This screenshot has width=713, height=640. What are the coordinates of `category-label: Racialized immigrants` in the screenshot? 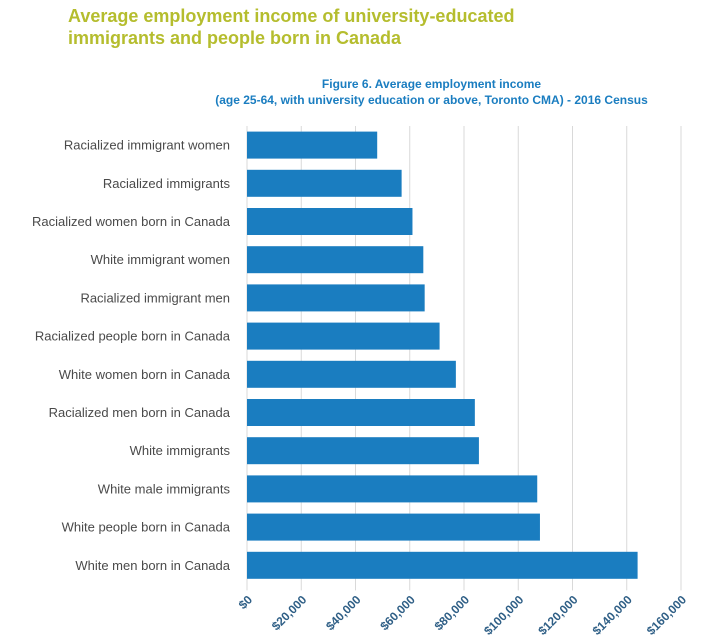 It's located at (167, 183).